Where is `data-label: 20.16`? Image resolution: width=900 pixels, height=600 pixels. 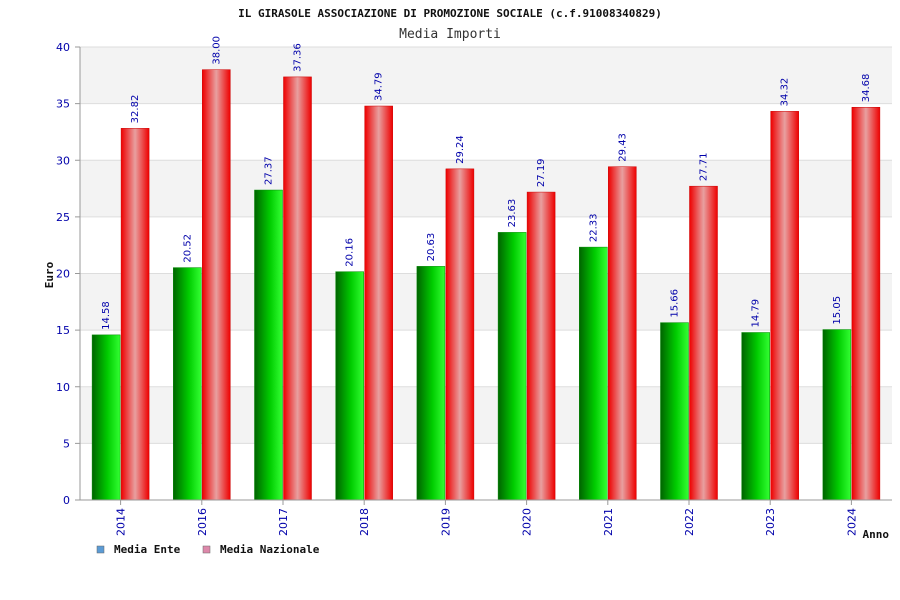
data-label: 20.16 is located at coordinates (350, 252).